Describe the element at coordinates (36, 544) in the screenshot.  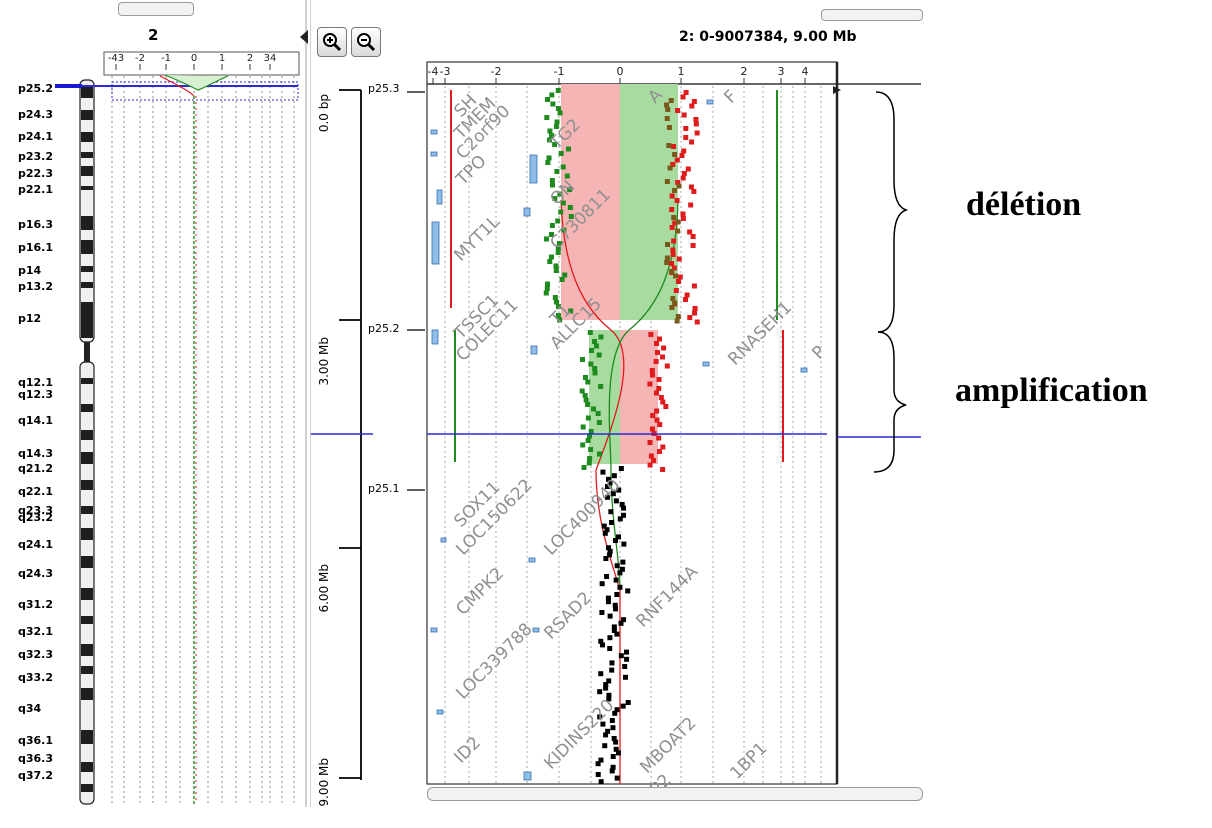
I see `cytoband-label: q24.1` at that location.